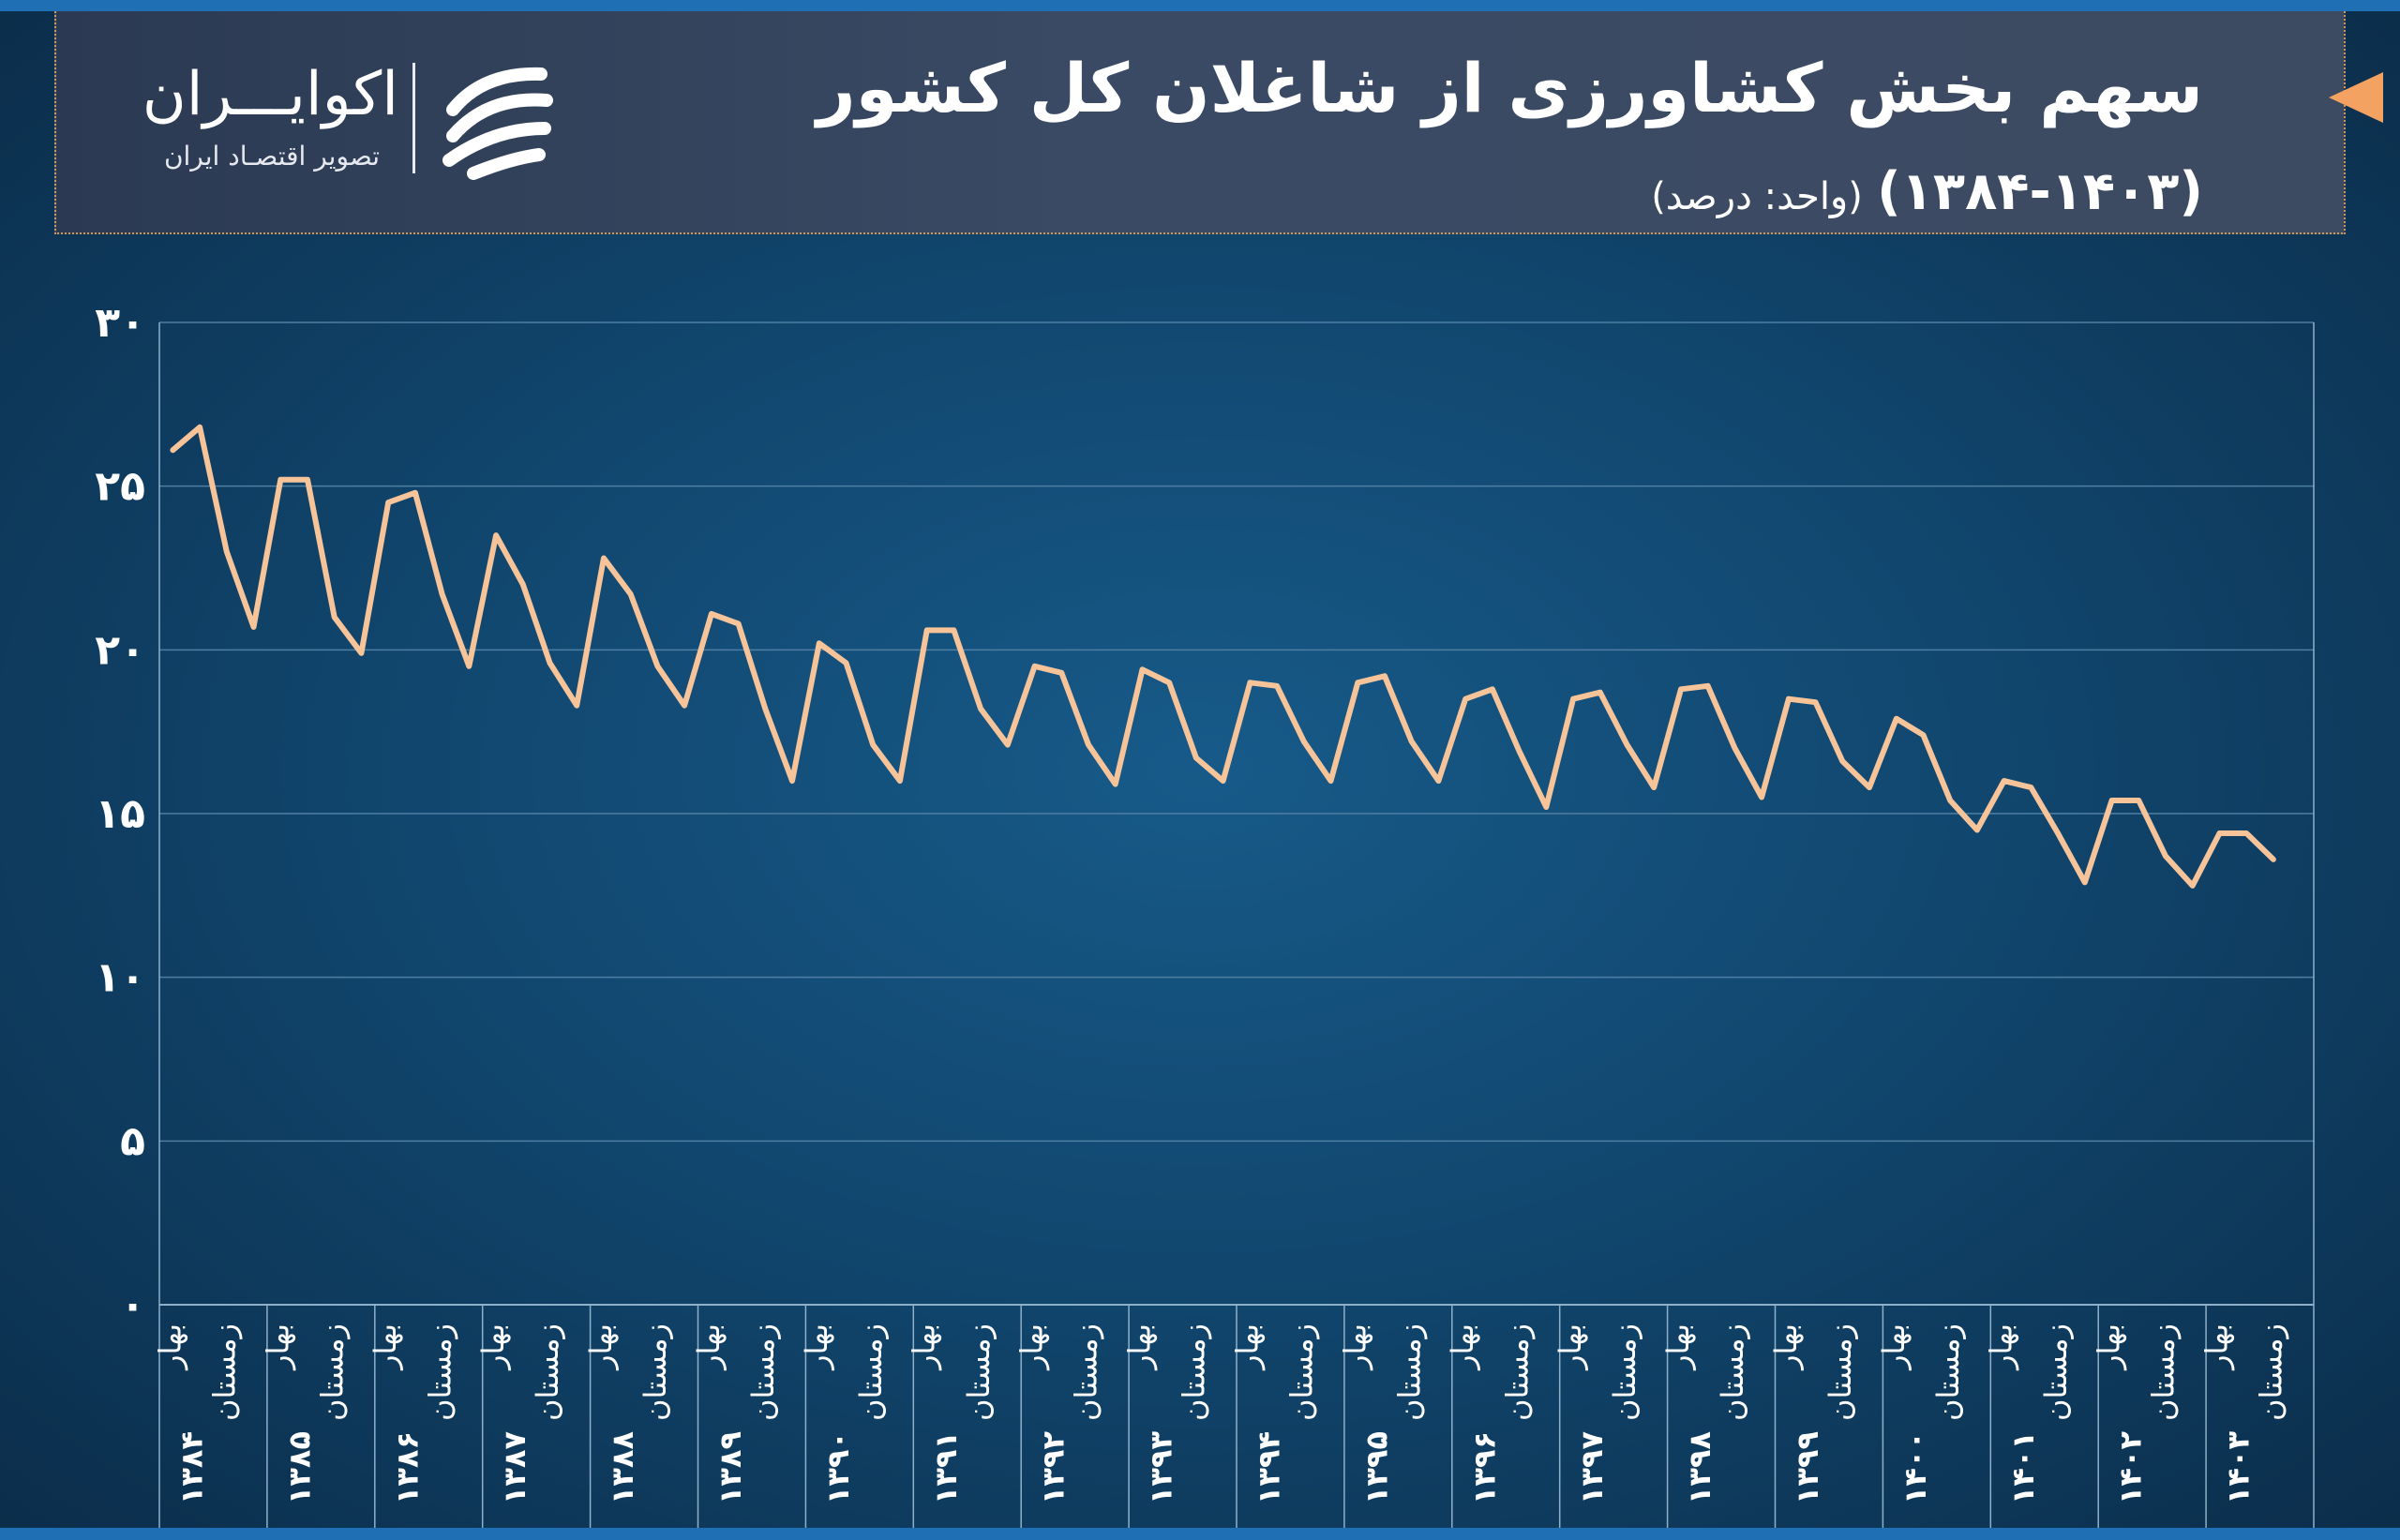  Describe the element at coordinates (730, 1467) in the screenshot. I see `year-label: ۱۳۸۹` at that location.